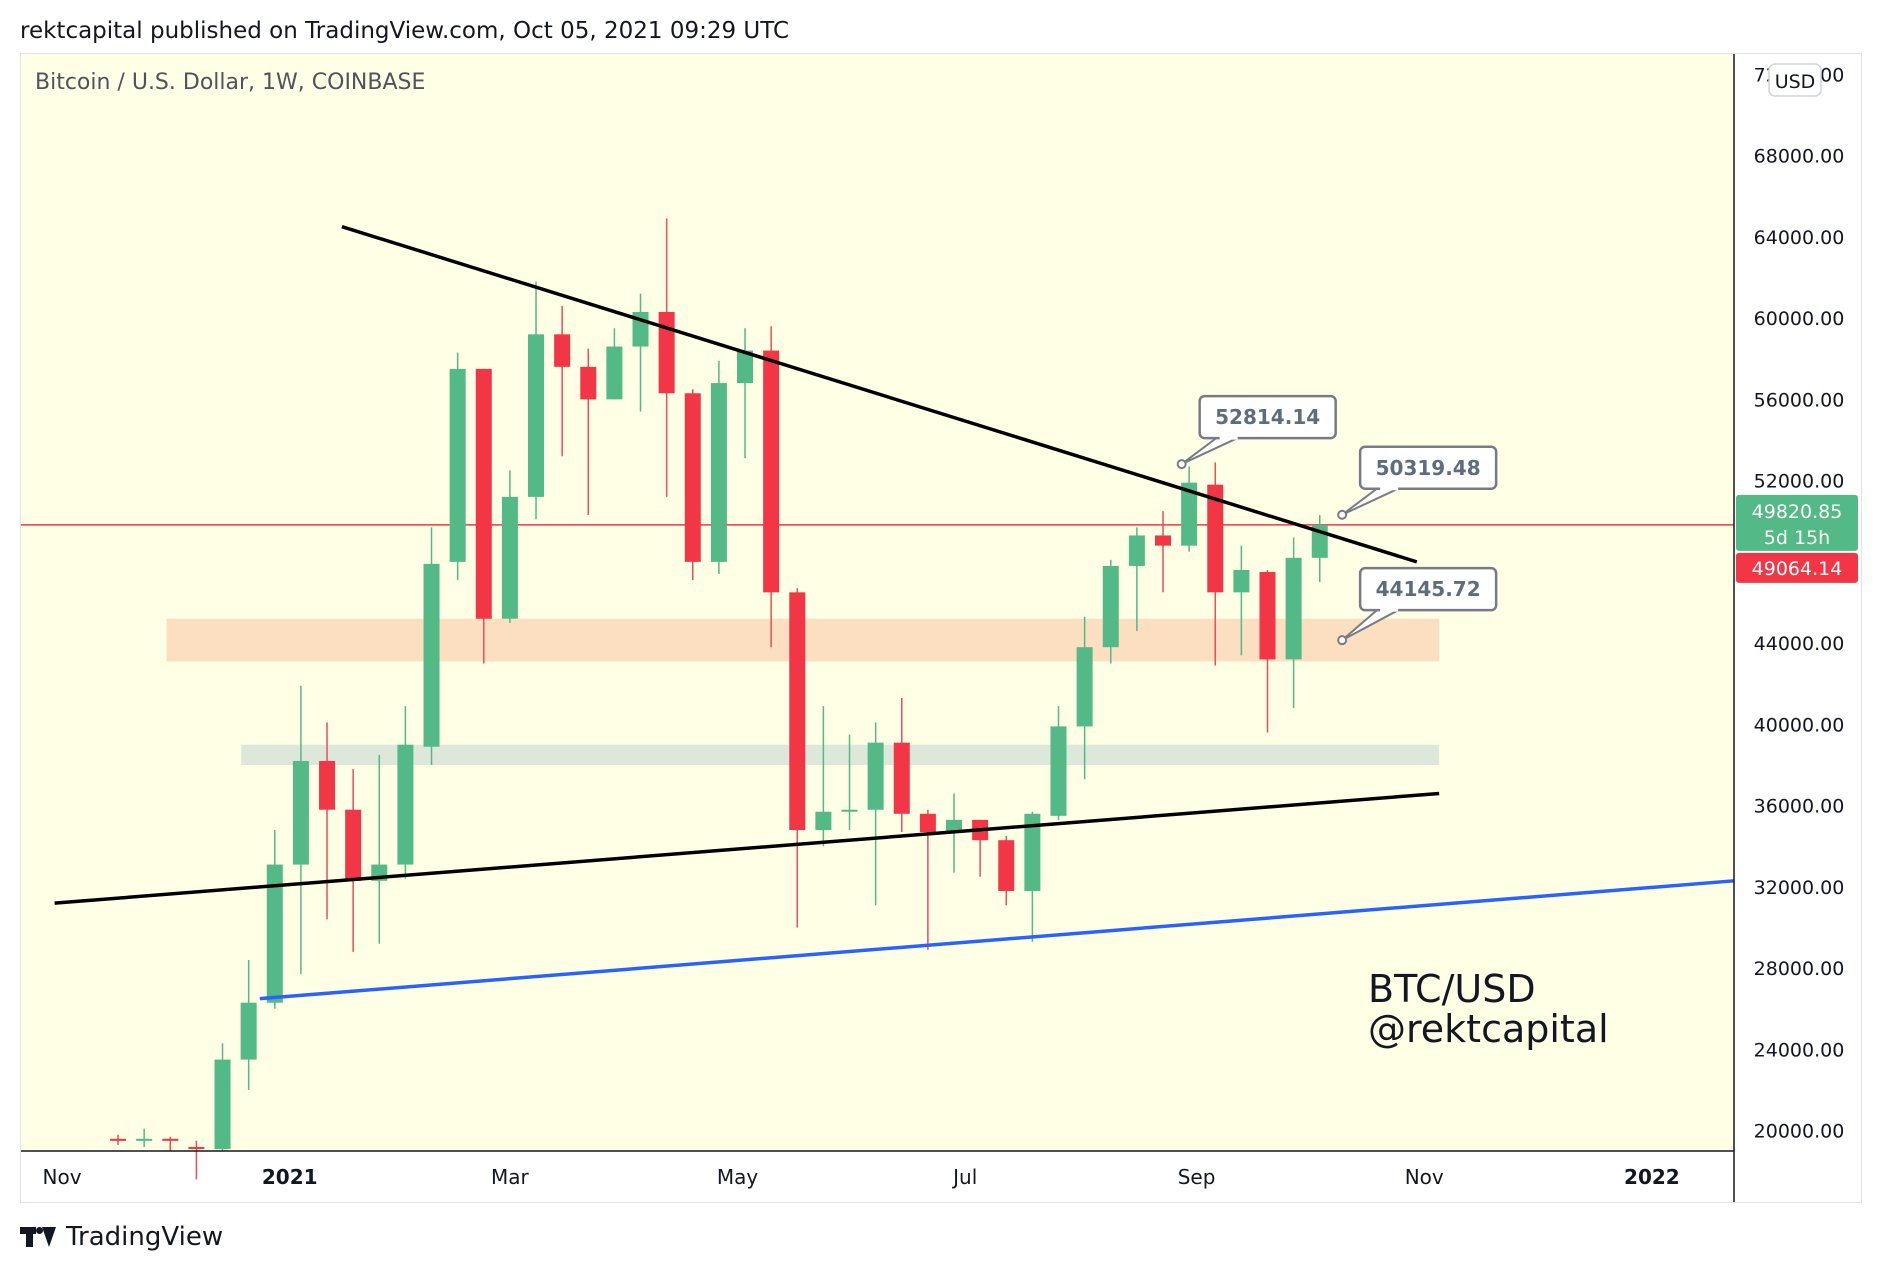 This screenshot has height=1270, width=1880. What do you see at coordinates (1799, 888) in the screenshot?
I see `y-tick-label: 32000.00` at bounding box center [1799, 888].